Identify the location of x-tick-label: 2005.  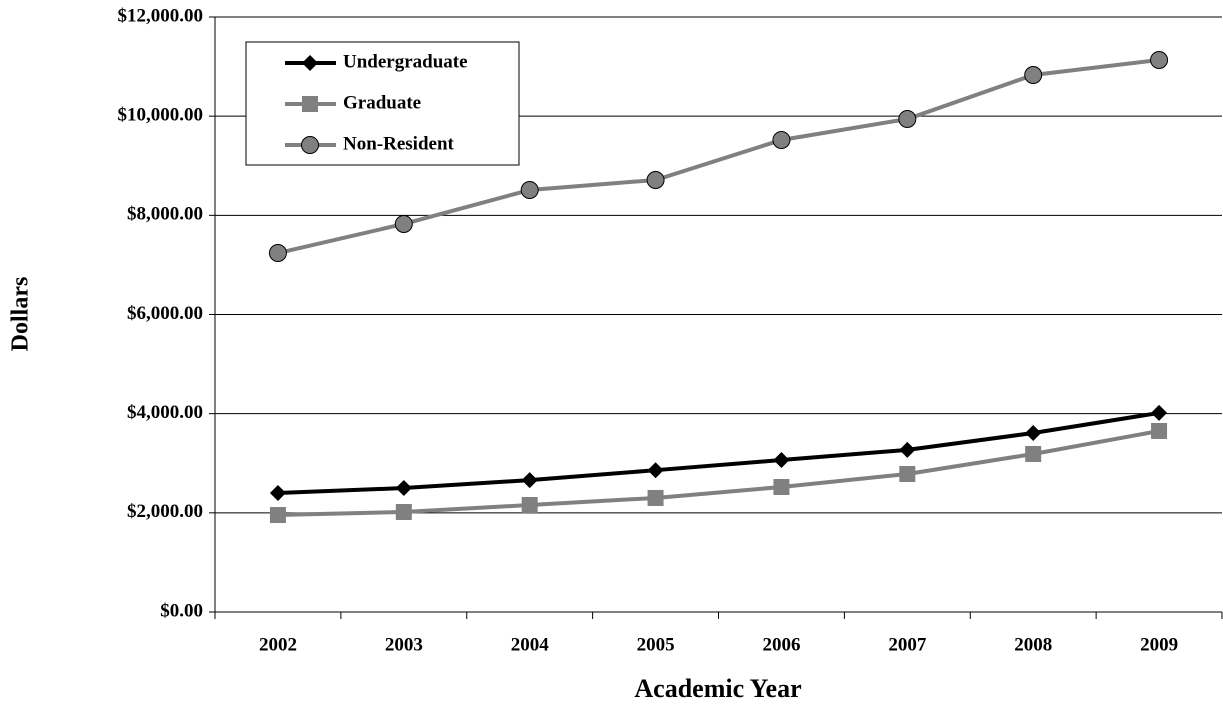
(656, 644).